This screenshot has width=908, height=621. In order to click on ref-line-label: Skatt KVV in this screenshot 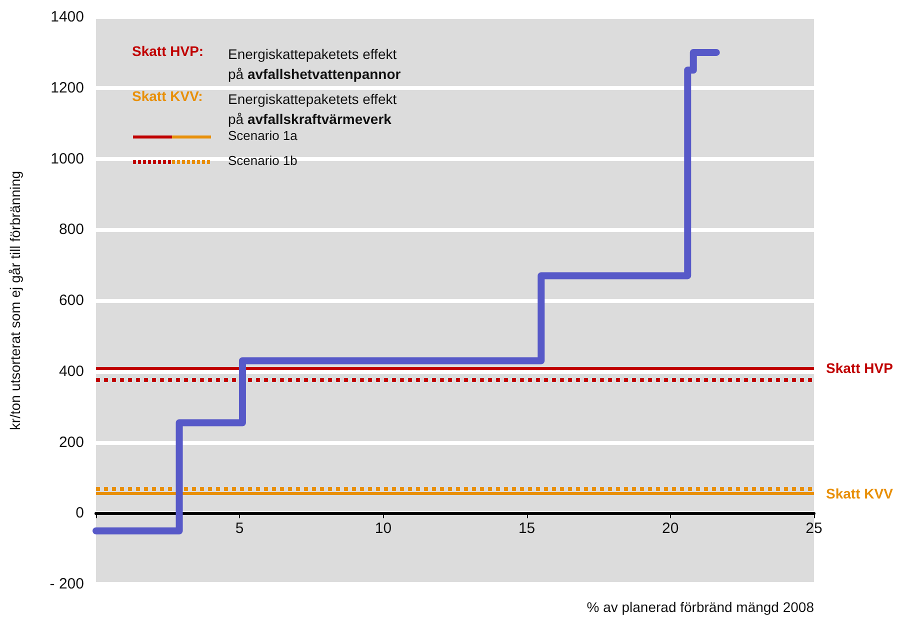, I will do `click(860, 494)`.